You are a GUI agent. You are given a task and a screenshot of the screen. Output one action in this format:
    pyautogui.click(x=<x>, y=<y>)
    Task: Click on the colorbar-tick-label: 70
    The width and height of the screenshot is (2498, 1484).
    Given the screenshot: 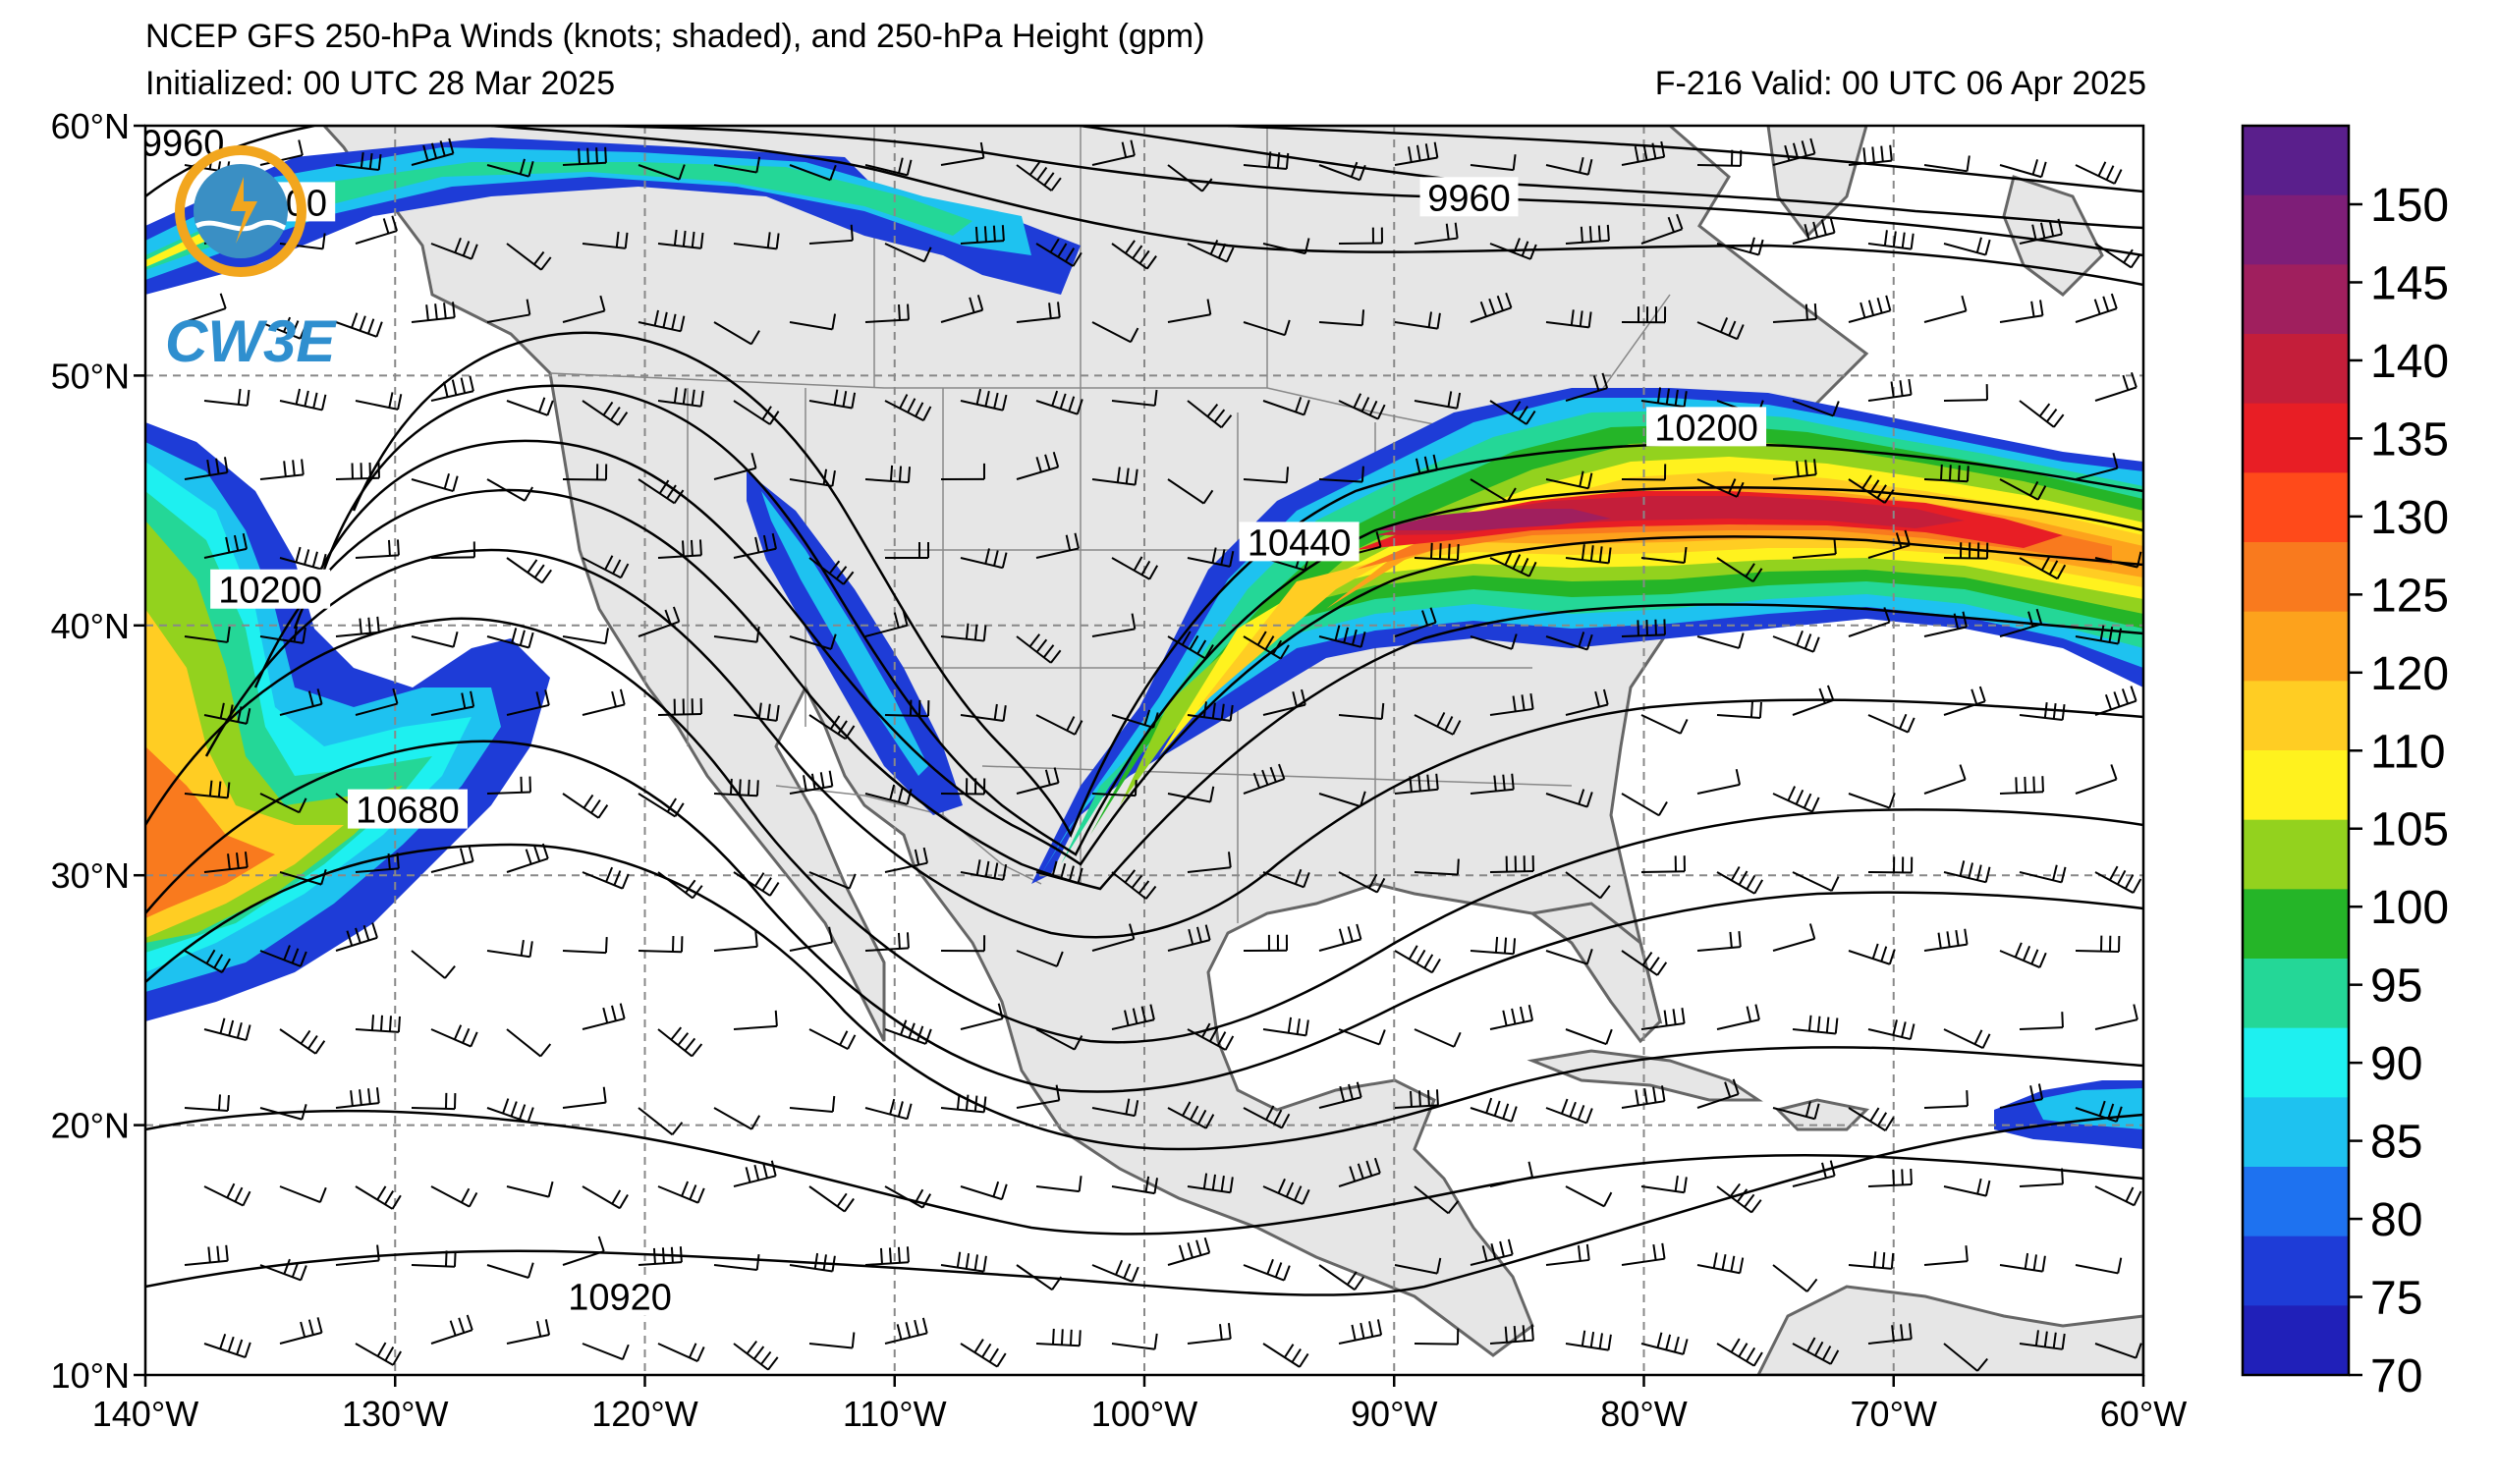 What is the action you would take?
    pyautogui.click(x=2396, y=1376)
    